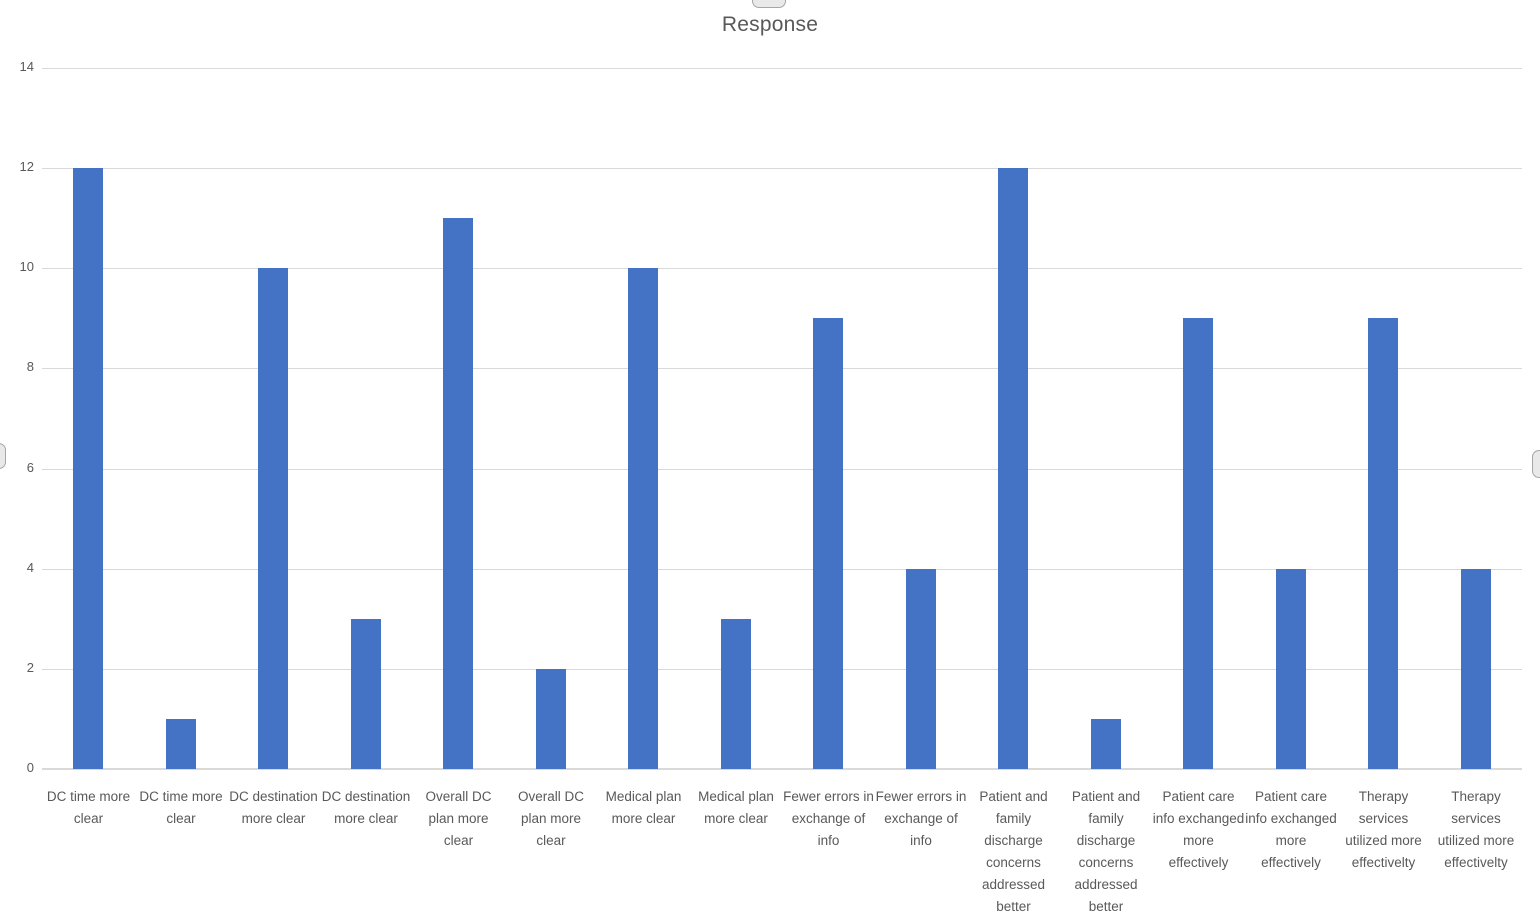 The width and height of the screenshot is (1540, 922). What do you see at coordinates (1536, 464) in the screenshot?
I see `chart-selection-handle-right-icon` at bounding box center [1536, 464].